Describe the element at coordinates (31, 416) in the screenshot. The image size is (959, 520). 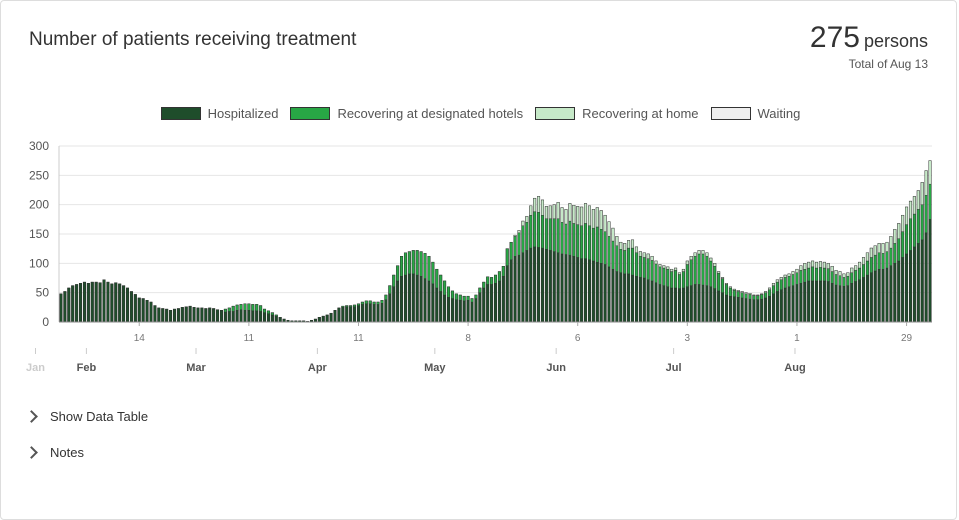
I see `chevron-right-icon` at that location.